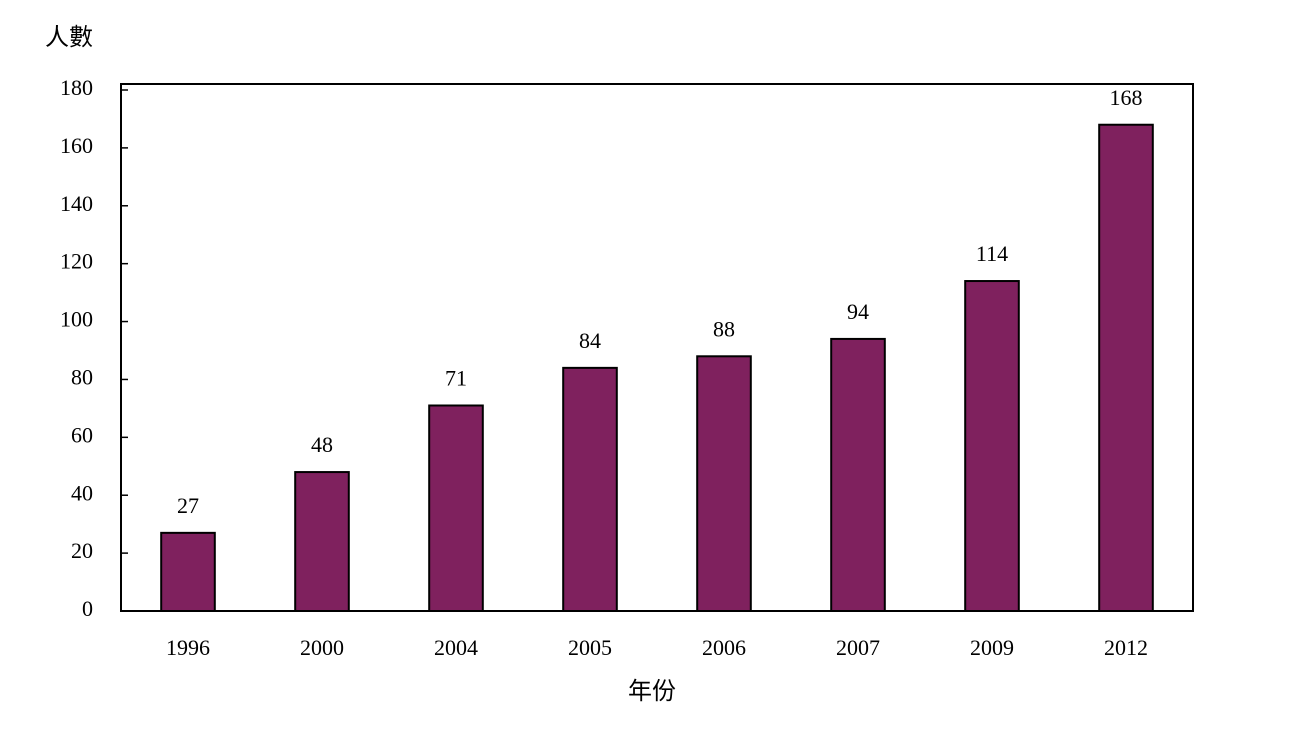  What do you see at coordinates (858, 311) in the screenshot?
I see `value-label: 94` at bounding box center [858, 311].